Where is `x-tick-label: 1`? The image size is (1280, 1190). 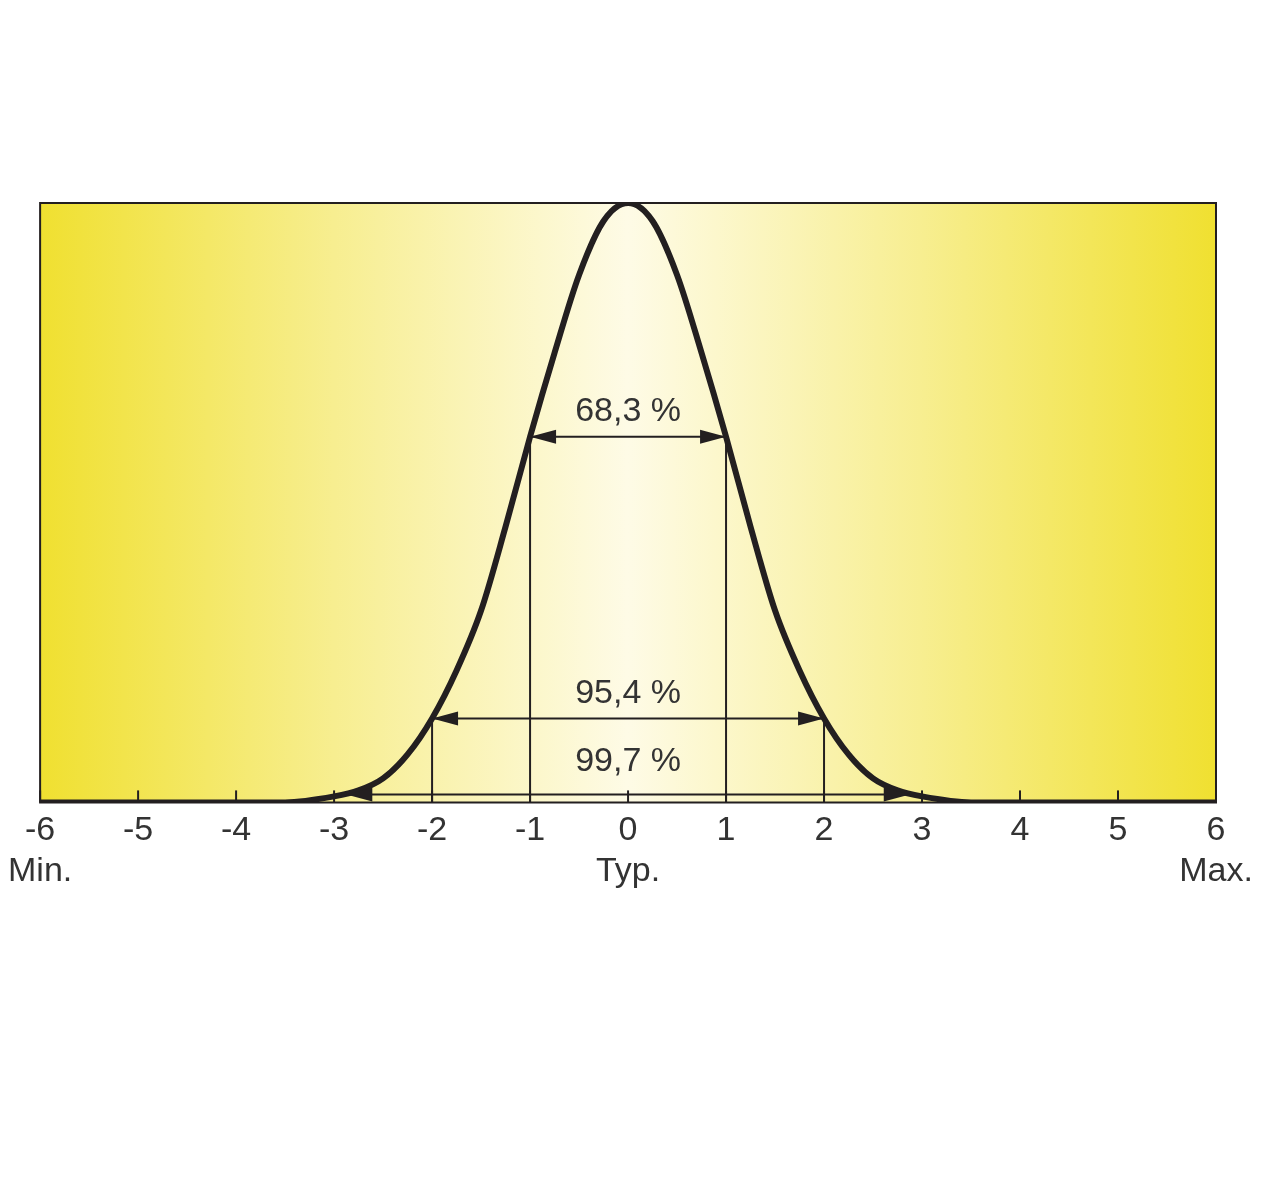 x-tick-label: 1 is located at coordinates (726, 828).